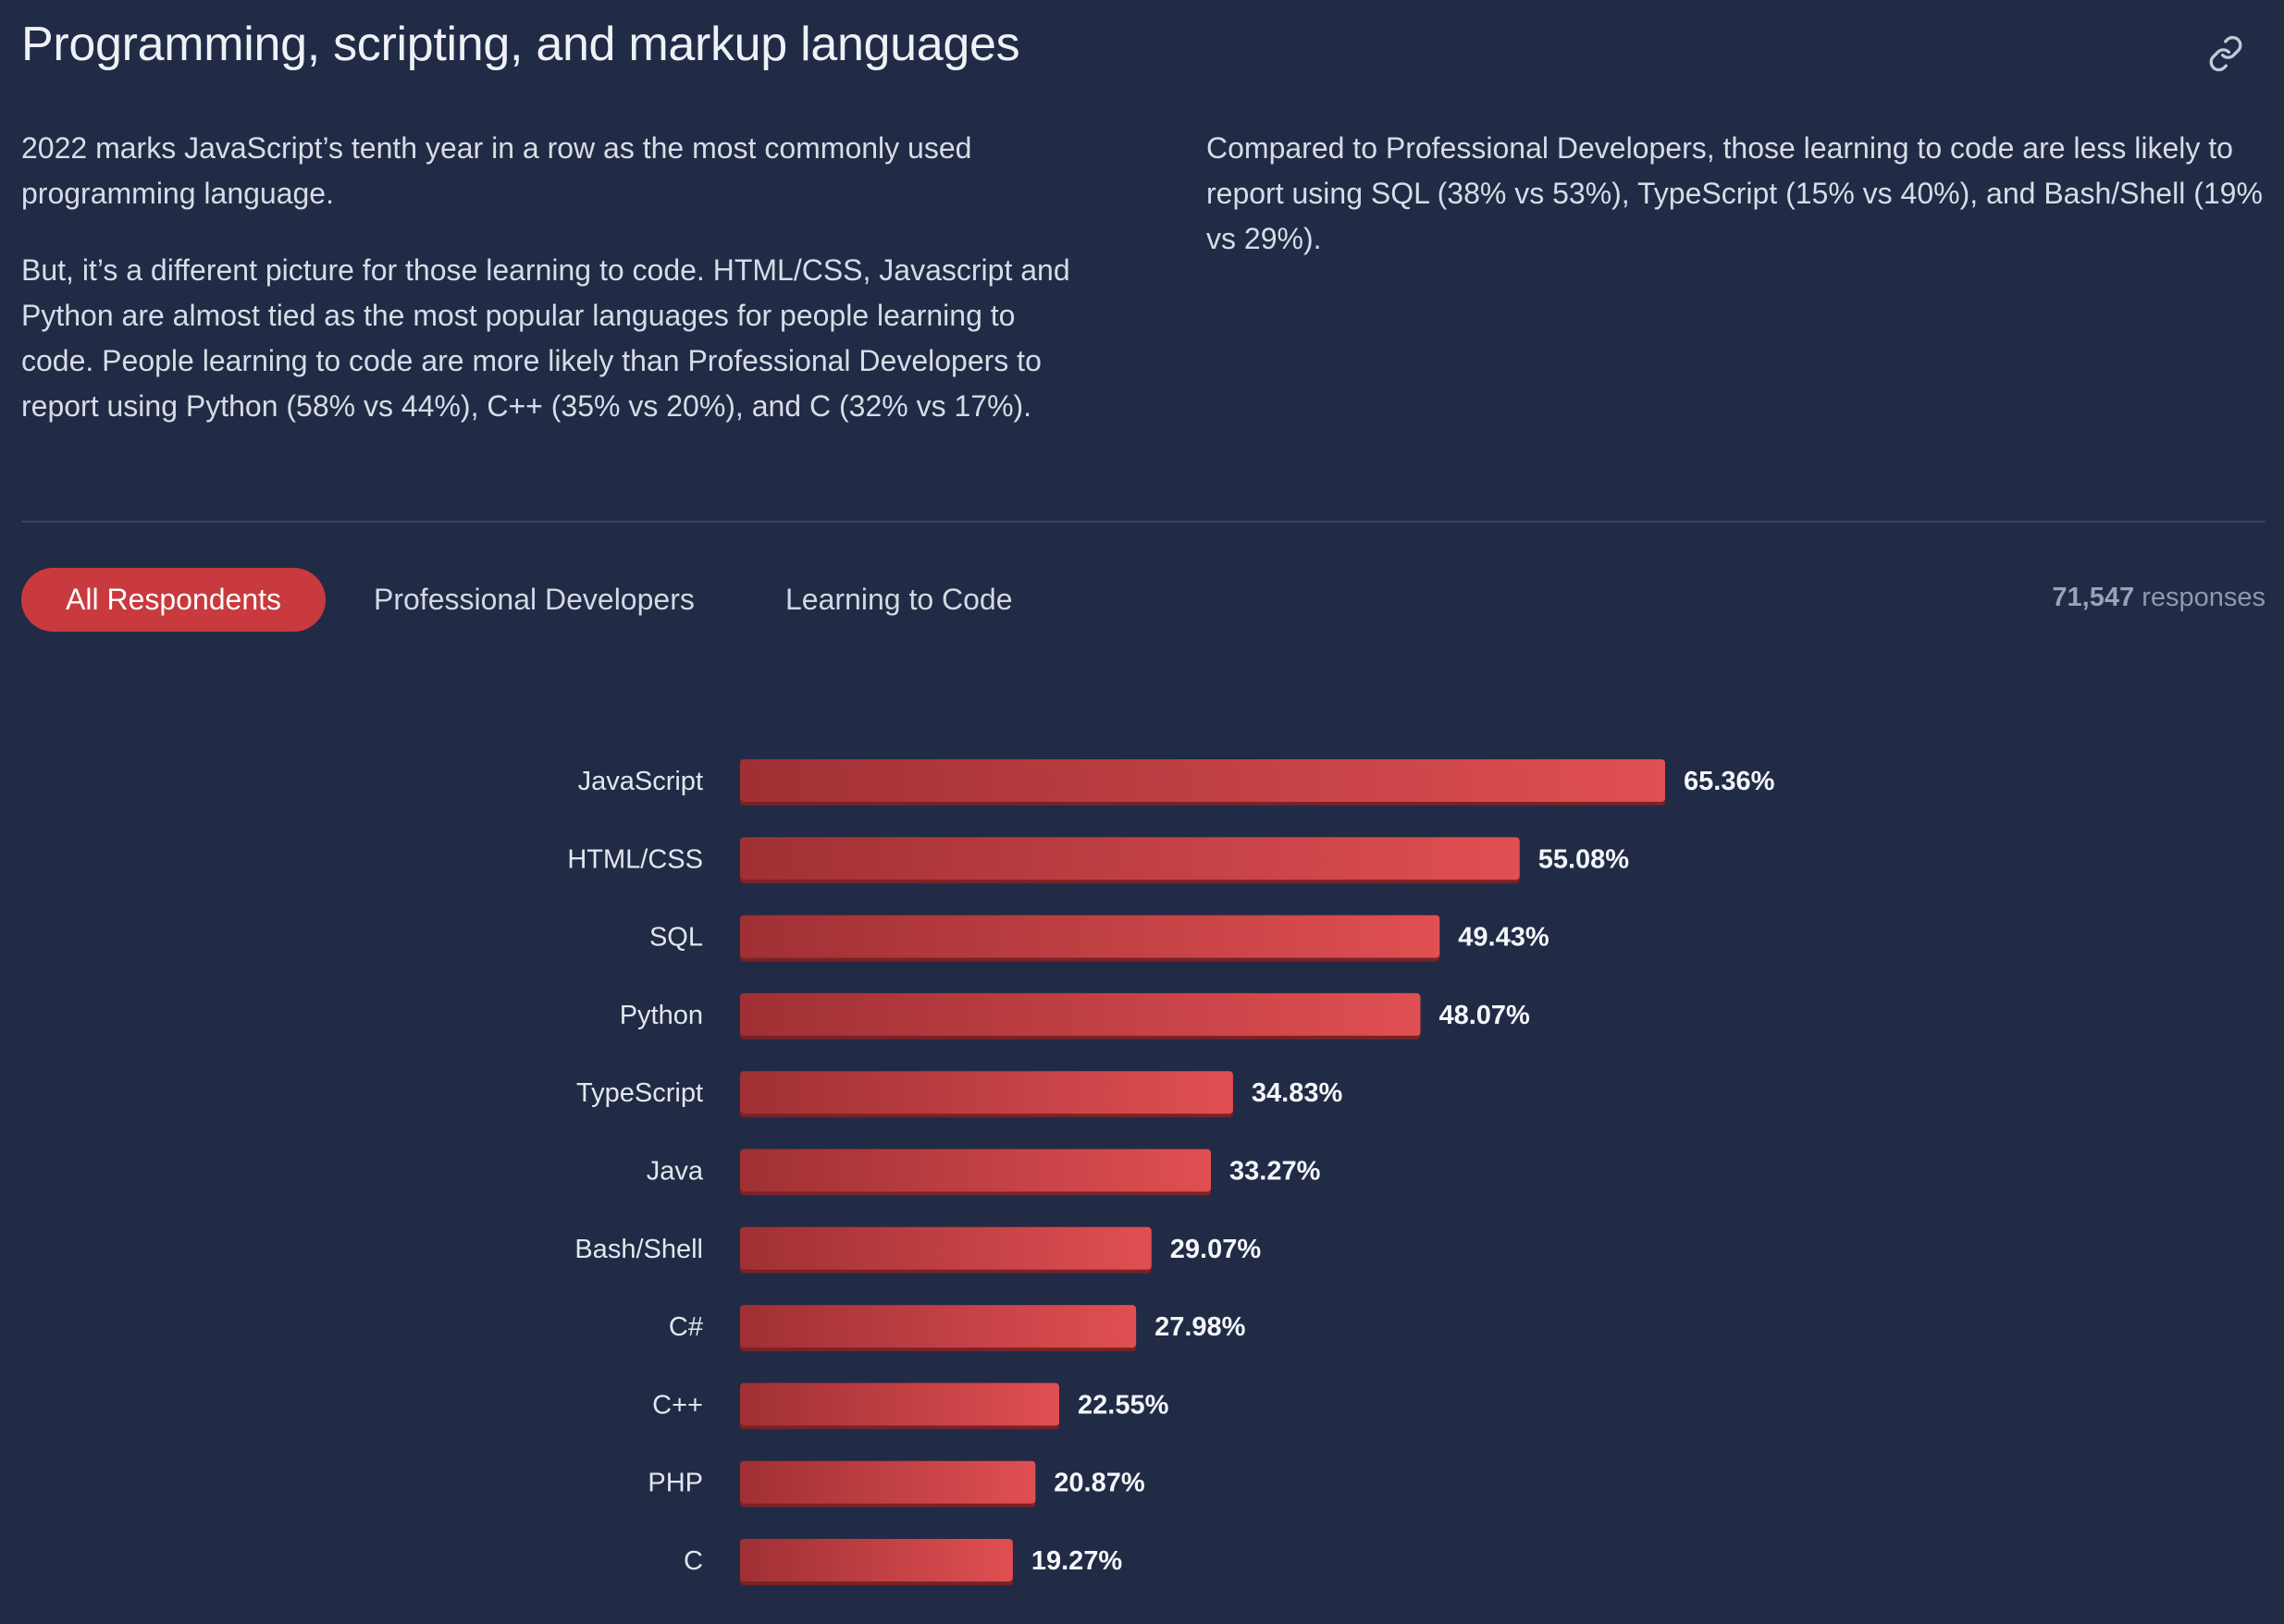 The image size is (2284, 1624). What do you see at coordinates (638, 1249) in the screenshot?
I see `category-label: Bash/Shell` at bounding box center [638, 1249].